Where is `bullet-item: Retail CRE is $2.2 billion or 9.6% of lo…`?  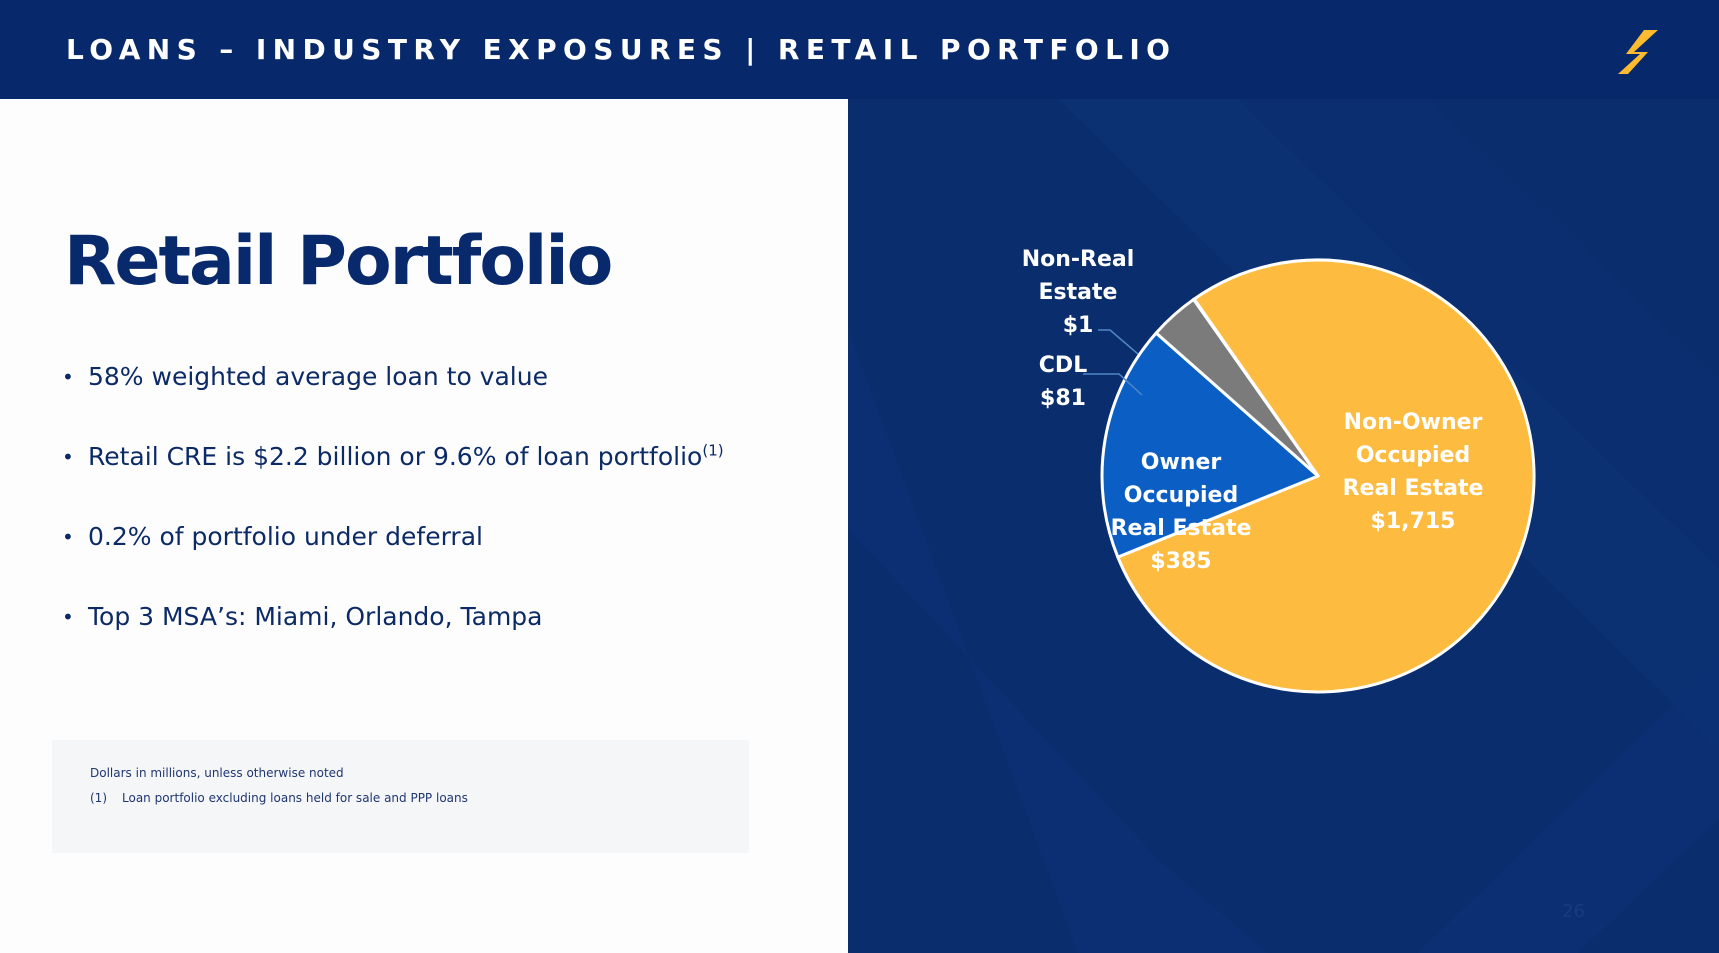
bullet-item: Retail CRE is $2.2 billion or 9.6% of lo… is located at coordinates (393, 482).